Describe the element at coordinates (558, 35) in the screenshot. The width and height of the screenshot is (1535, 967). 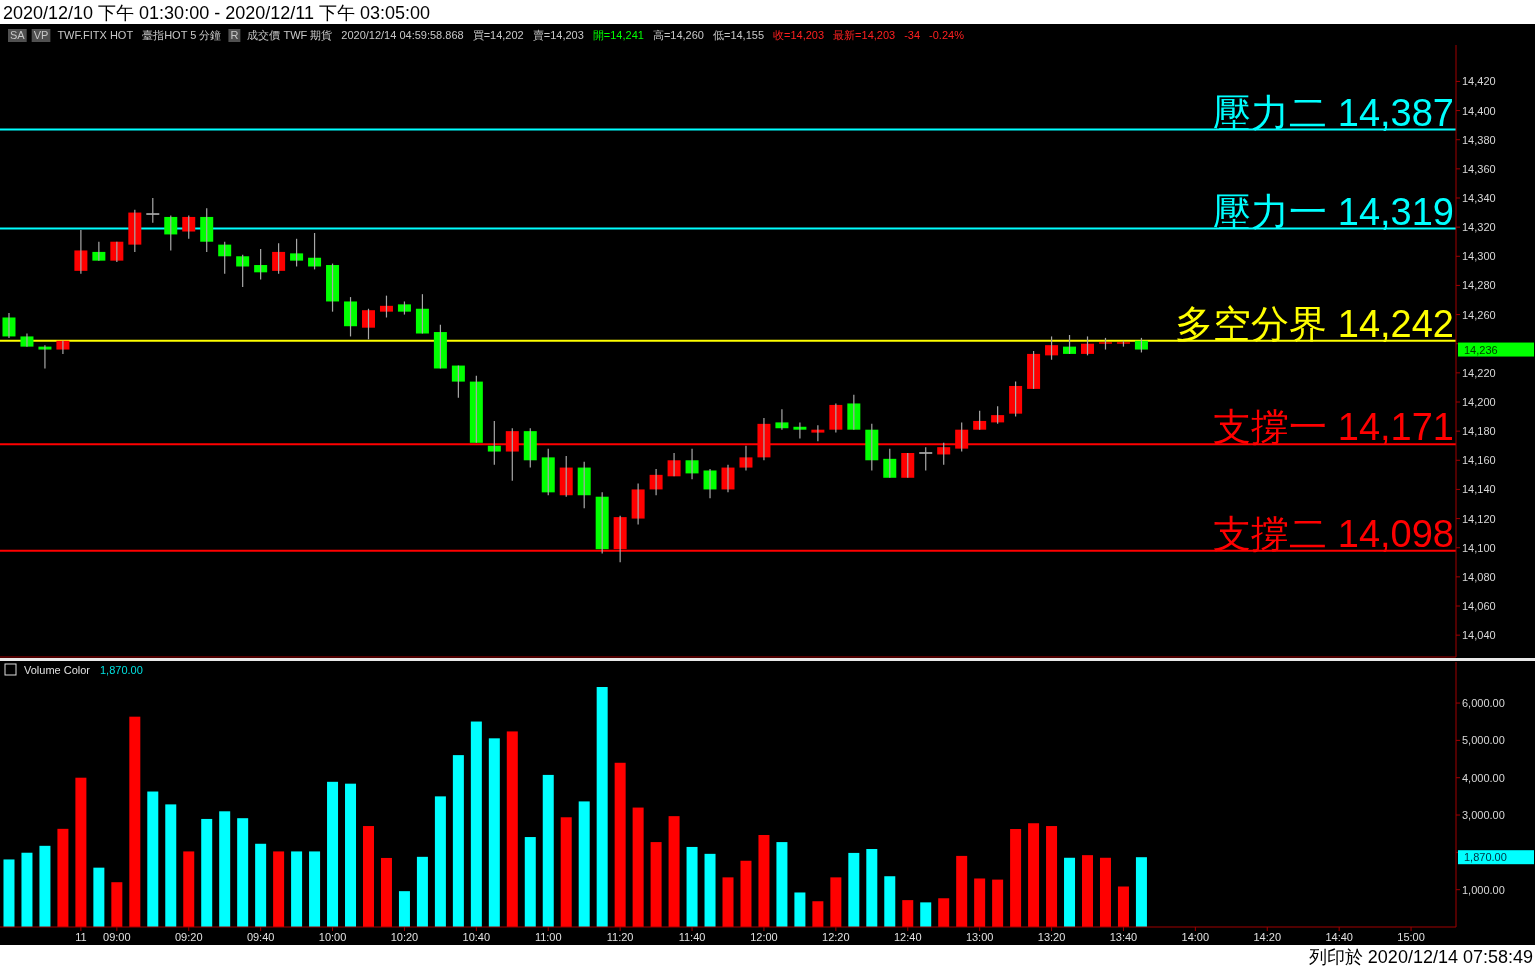
I see `text: 賣=14,203` at that location.